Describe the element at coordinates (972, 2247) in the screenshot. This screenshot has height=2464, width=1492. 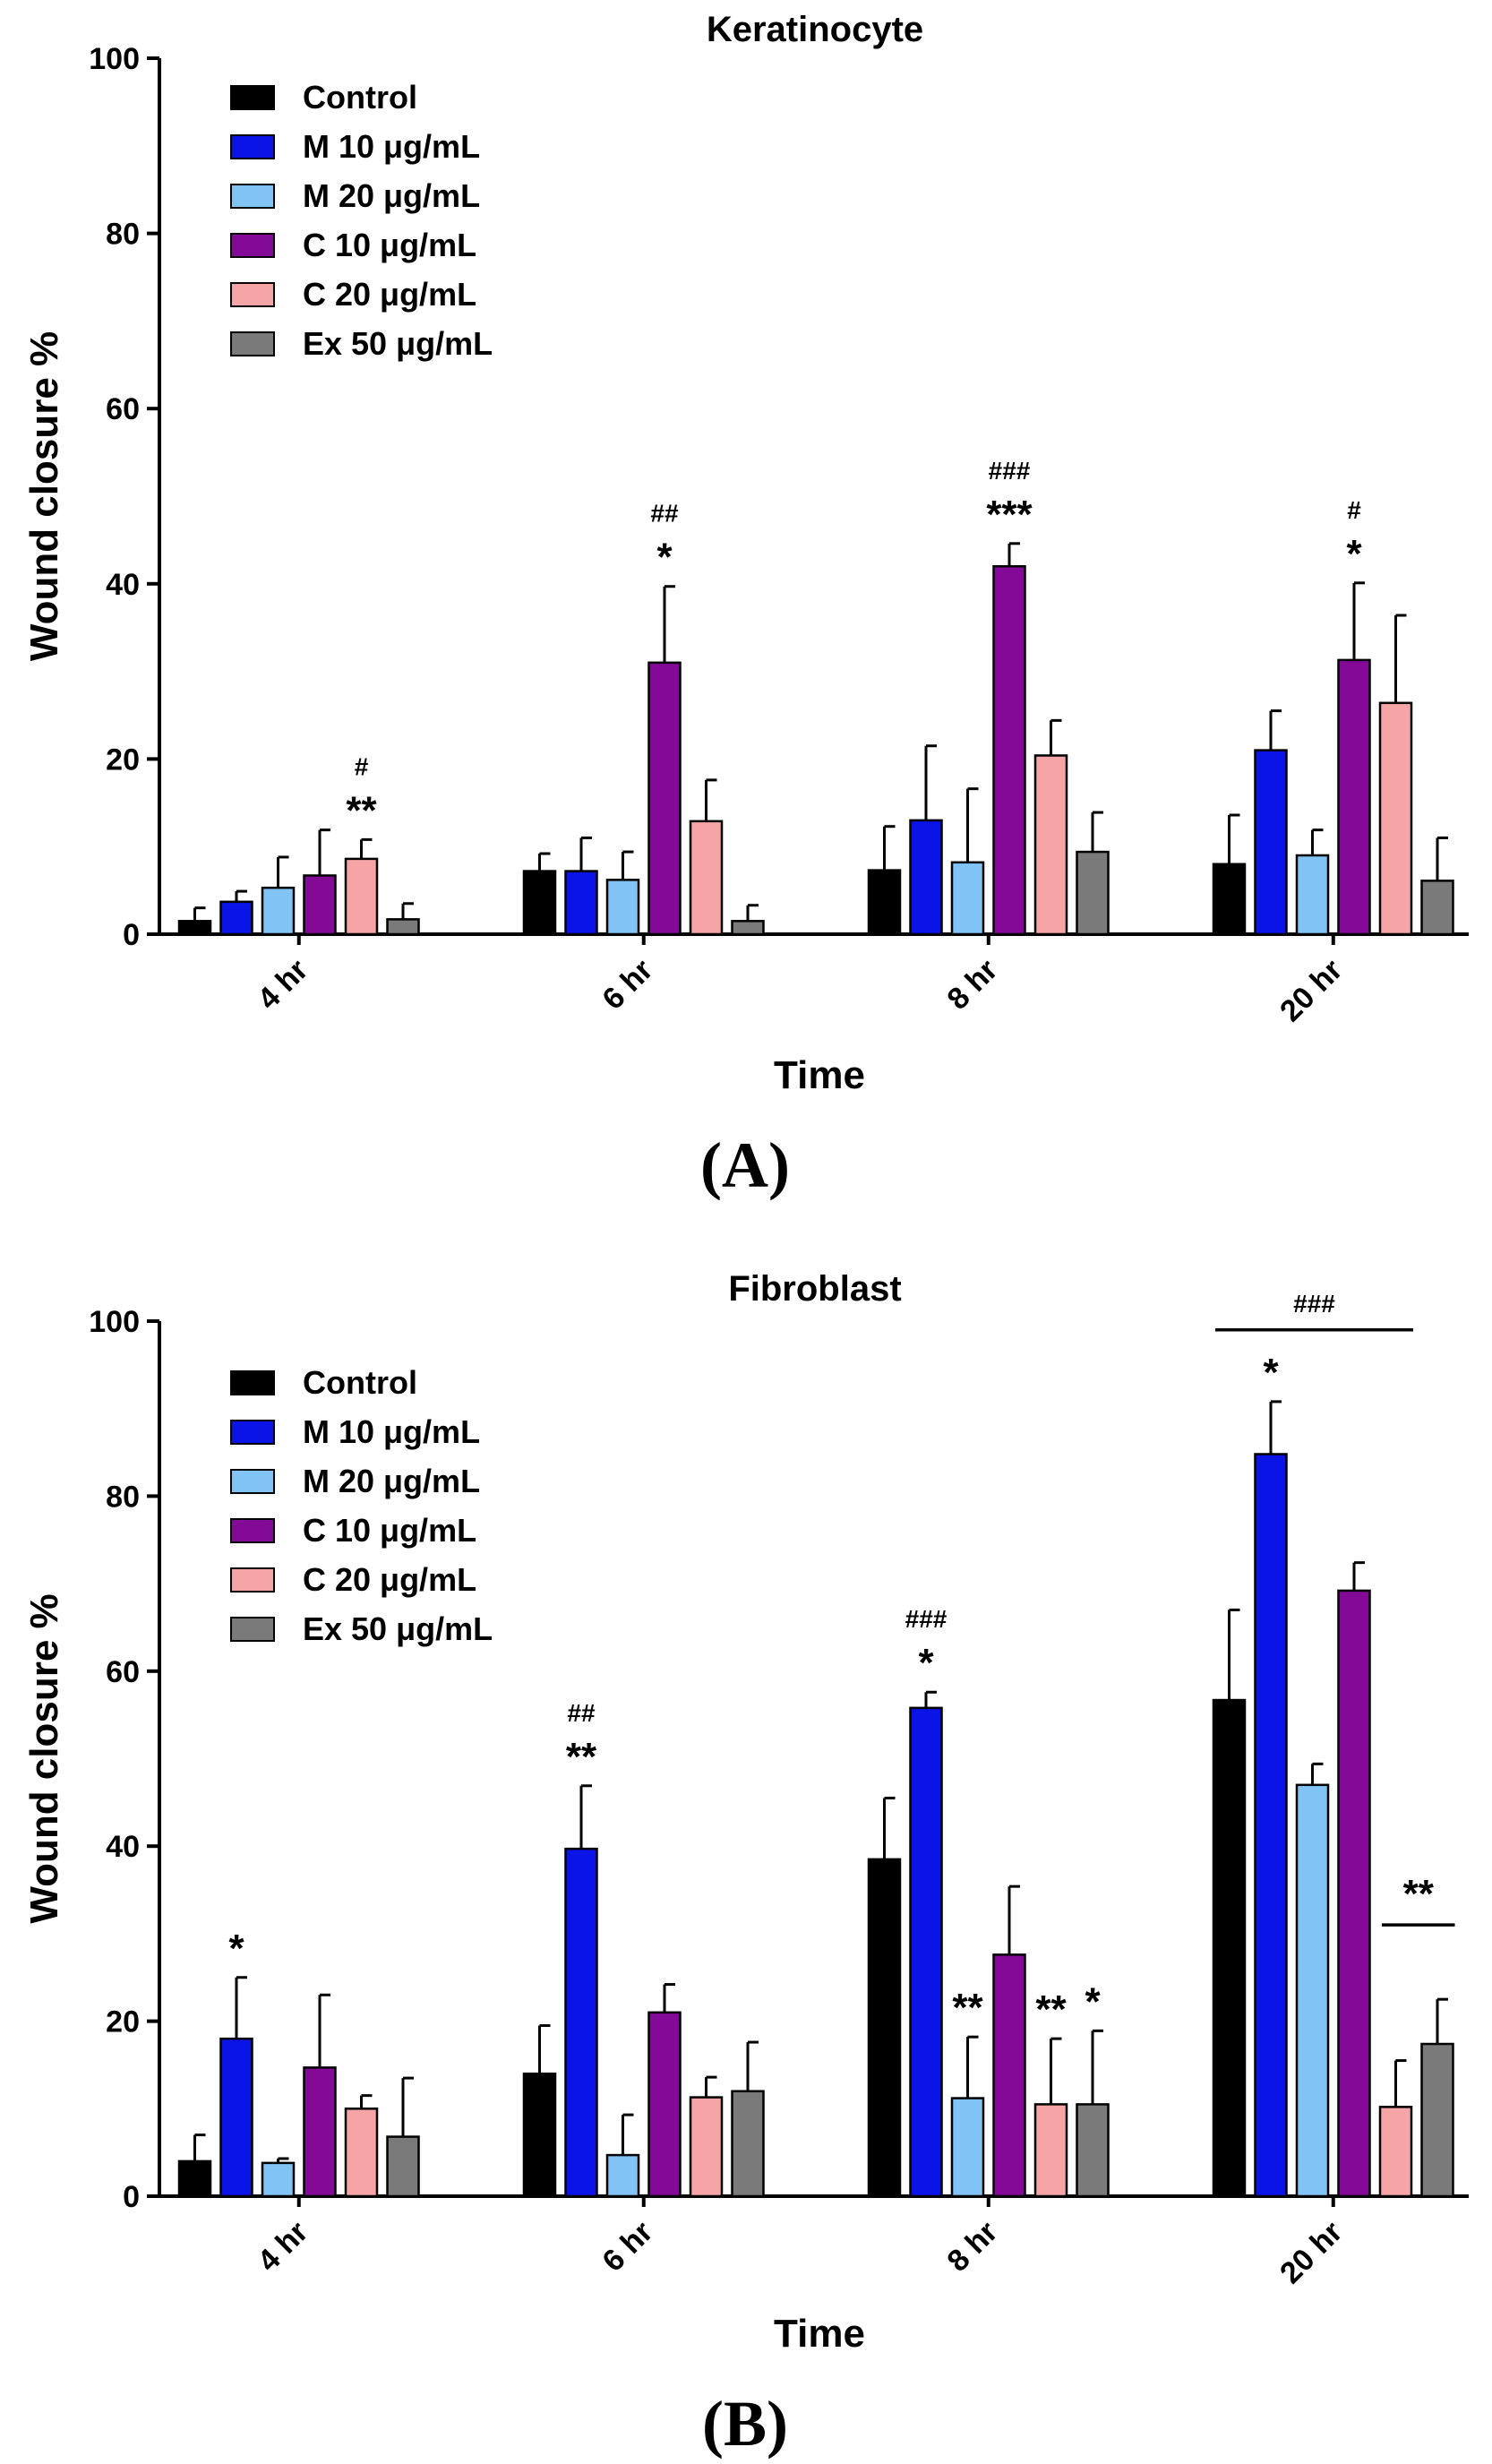
I see `x-tick-label: 8 hr` at that location.